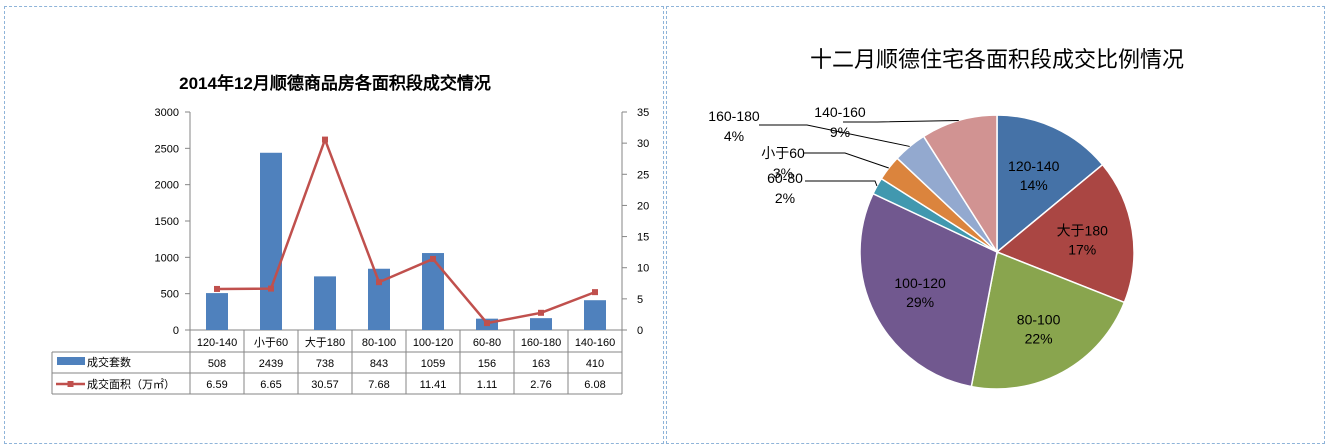 The width and height of the screenshot is (1329, 448). I want to click on slice-label: 140-160, so click(840, 112).